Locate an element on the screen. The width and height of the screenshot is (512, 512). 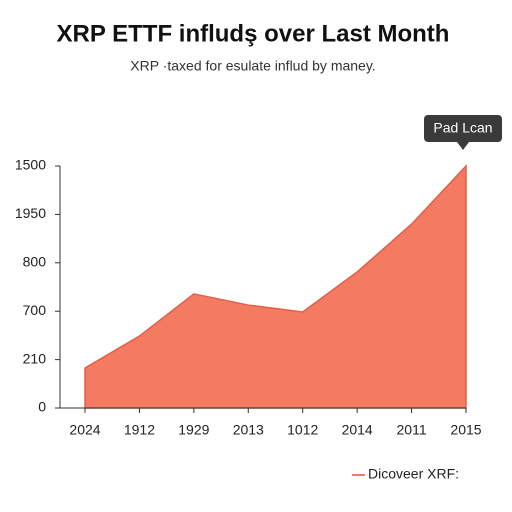
chart-title: XRP ETTF infludş over Last Month is located at coordinates (253, 33).